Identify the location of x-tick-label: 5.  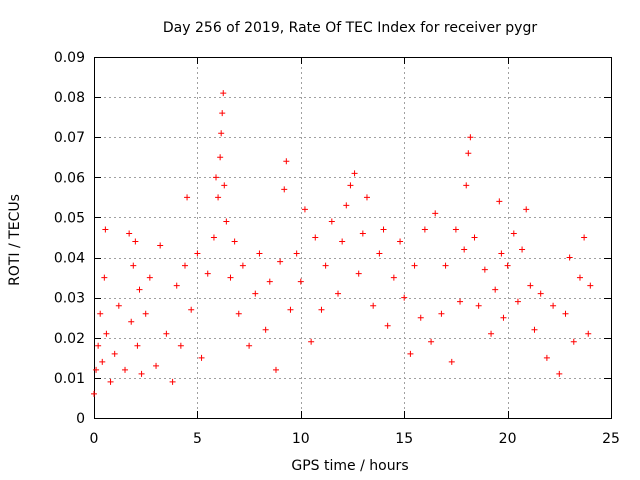
(197, 439).